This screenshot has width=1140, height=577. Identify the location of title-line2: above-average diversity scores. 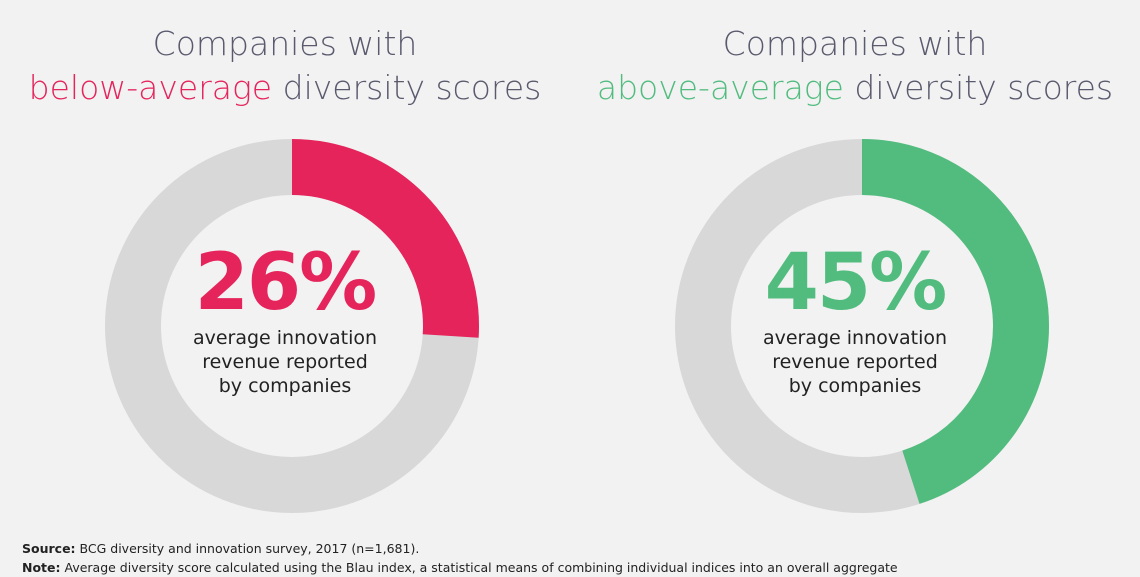
(855, 88).